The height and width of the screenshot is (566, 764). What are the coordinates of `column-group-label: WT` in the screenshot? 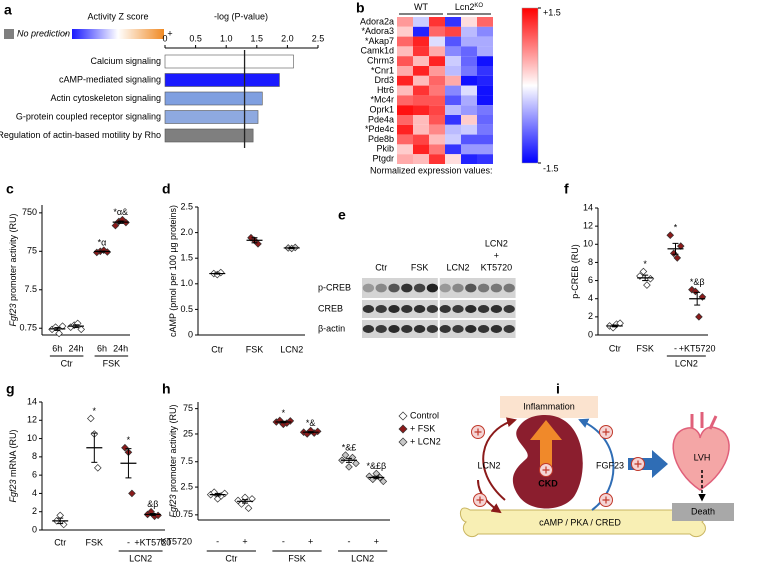 It's located at (421, 7).